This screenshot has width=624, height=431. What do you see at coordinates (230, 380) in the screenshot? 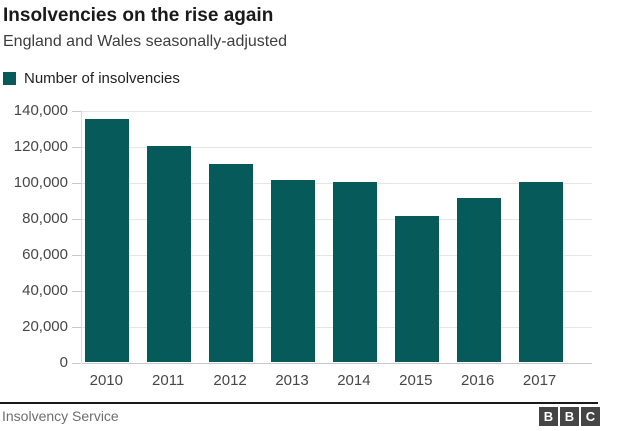
I see `x-axis-tick-label: 2012` at bounding box center [230, 380].